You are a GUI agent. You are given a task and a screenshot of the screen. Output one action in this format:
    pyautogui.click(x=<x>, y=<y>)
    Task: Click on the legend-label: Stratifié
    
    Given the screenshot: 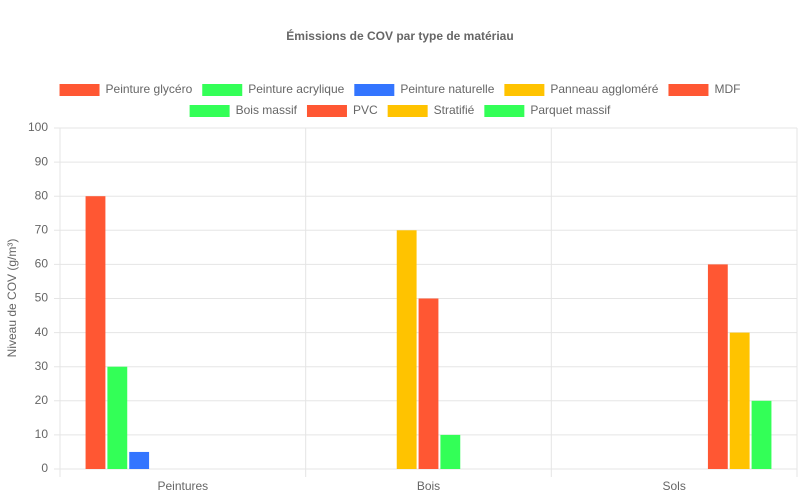 What is the action you would take?
    pyautogui.click(x=454, y=110)
    